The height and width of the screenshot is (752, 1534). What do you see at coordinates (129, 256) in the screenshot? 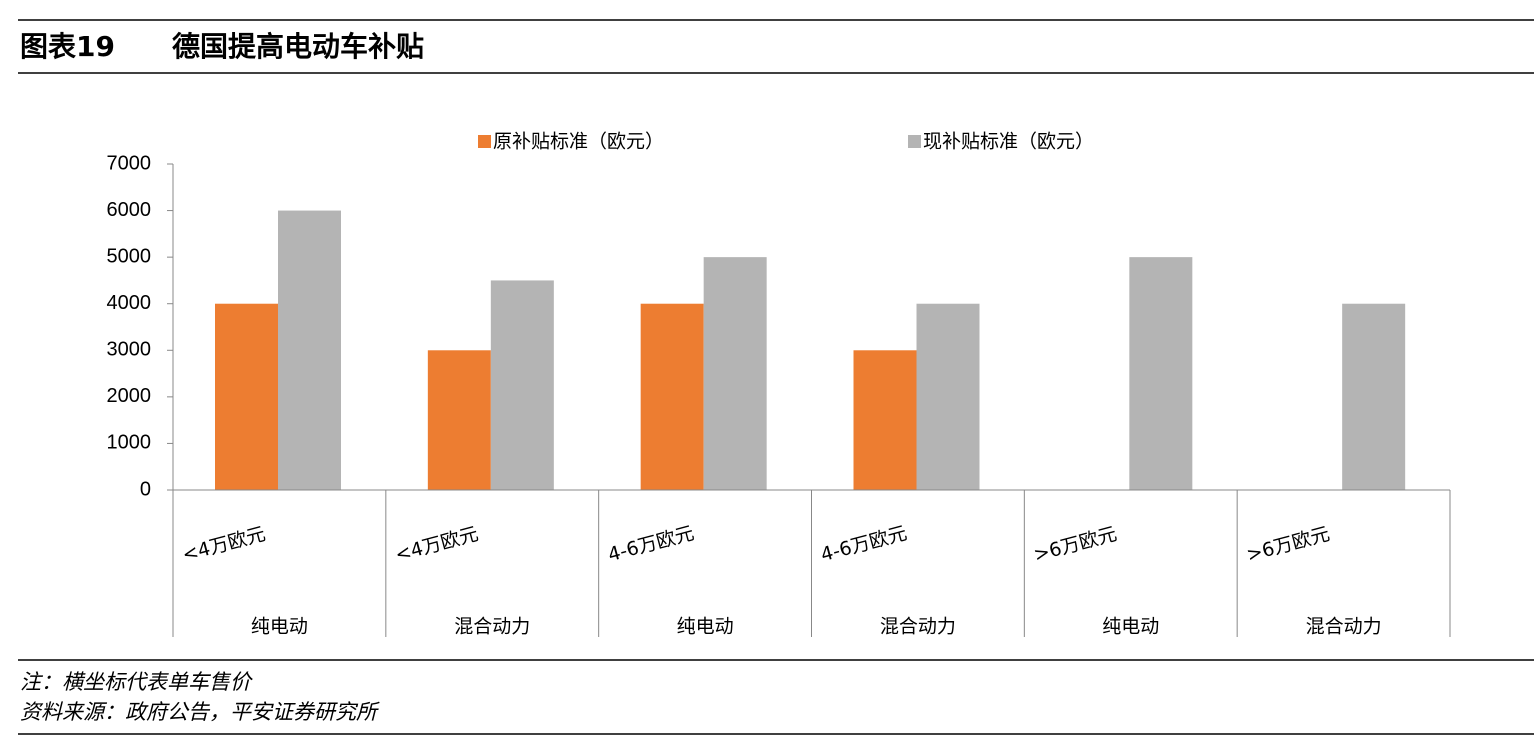
I see `y-tick-label: 5000` at bounding box center [129, 256].